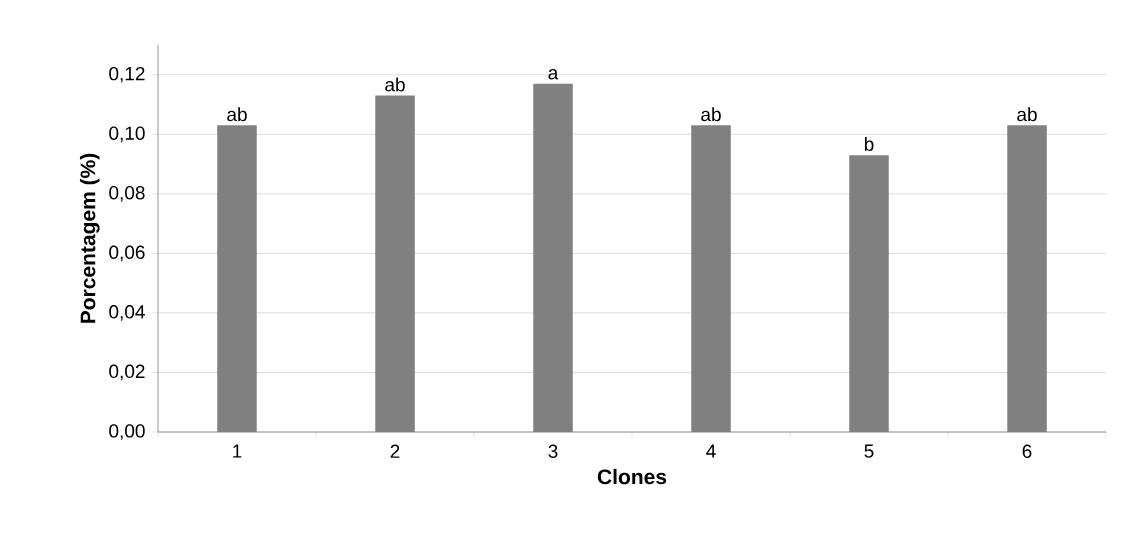  I want to click on y-tick-label: 0,02, so click(127, 372).